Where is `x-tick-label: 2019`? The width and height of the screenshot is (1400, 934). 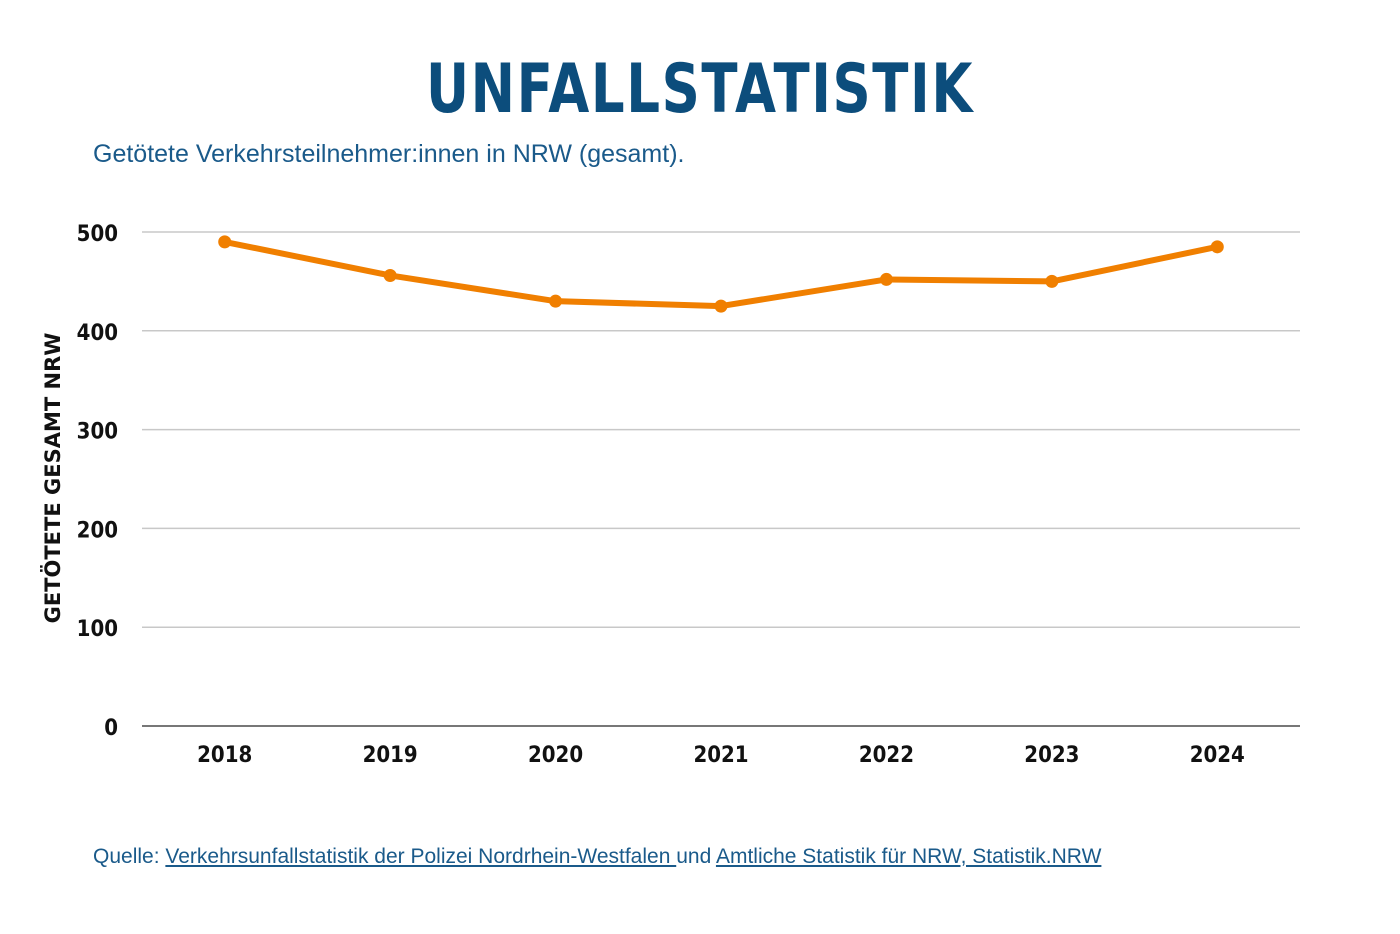
x-tick-label: 2019 is located at coordinates (390, 755).